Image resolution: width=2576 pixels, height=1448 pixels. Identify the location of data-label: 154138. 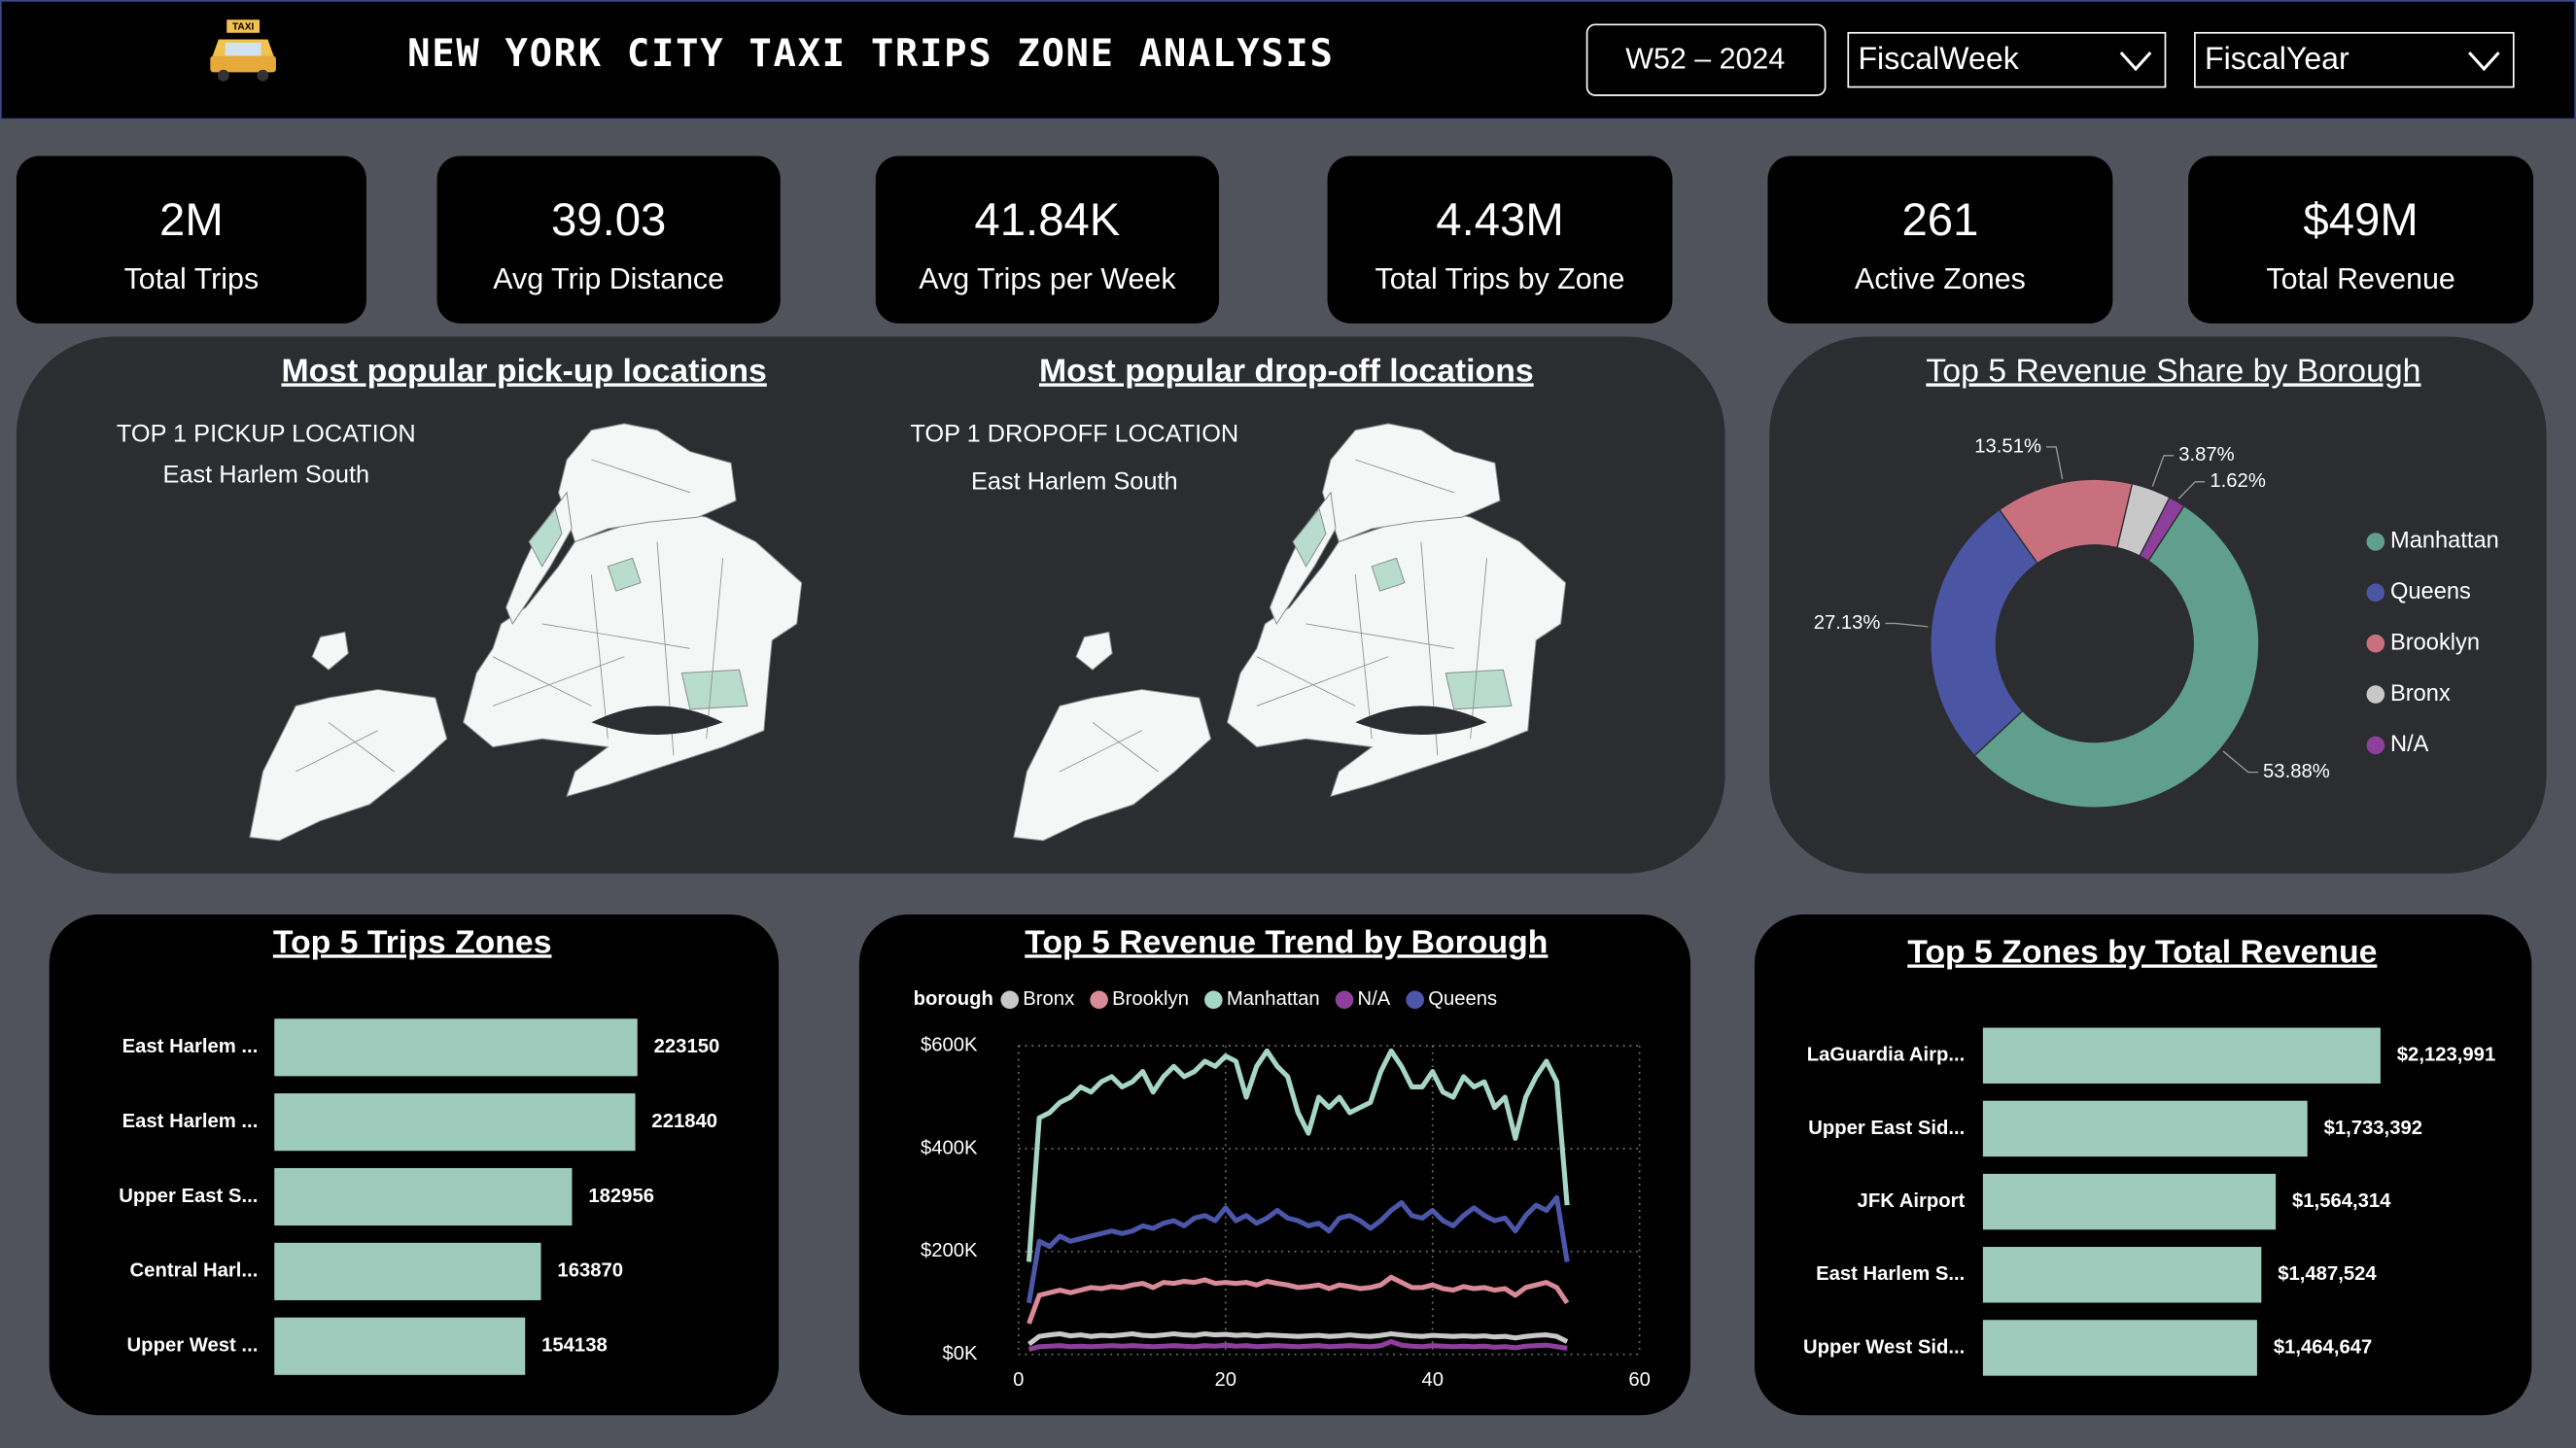
(575, 1346).